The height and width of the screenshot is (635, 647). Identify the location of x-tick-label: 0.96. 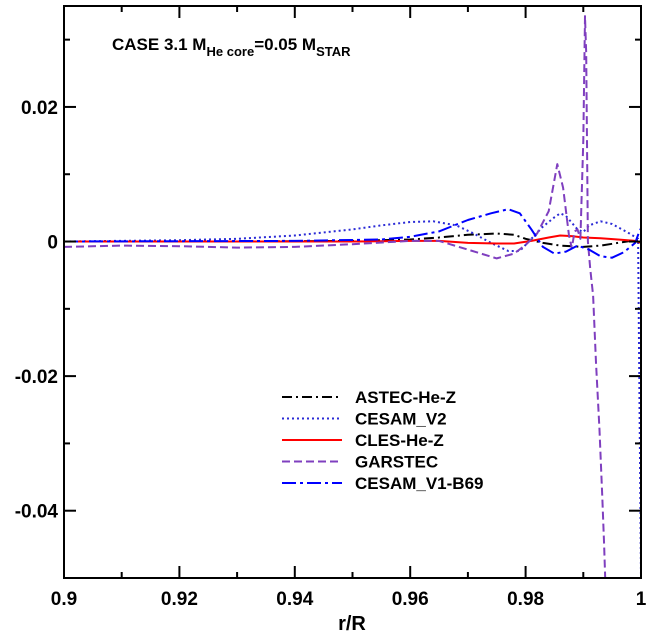
(410, 599).